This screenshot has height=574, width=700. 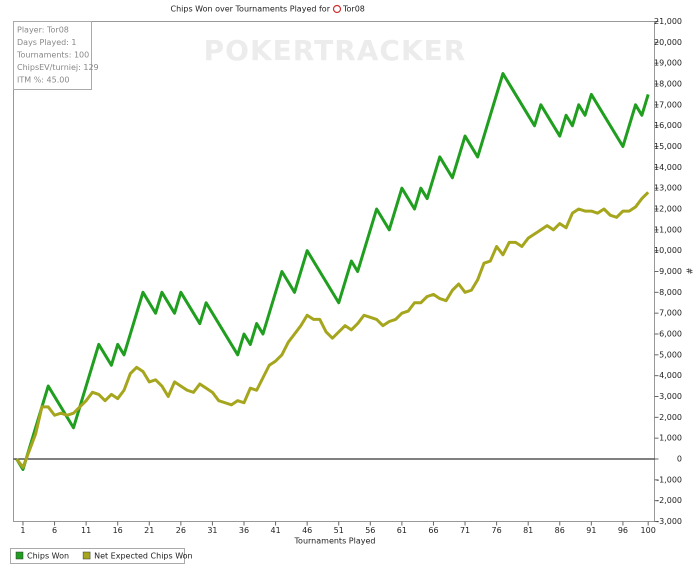 I want to click on y-tick-label: 11,000, so click(x=668, y=229).